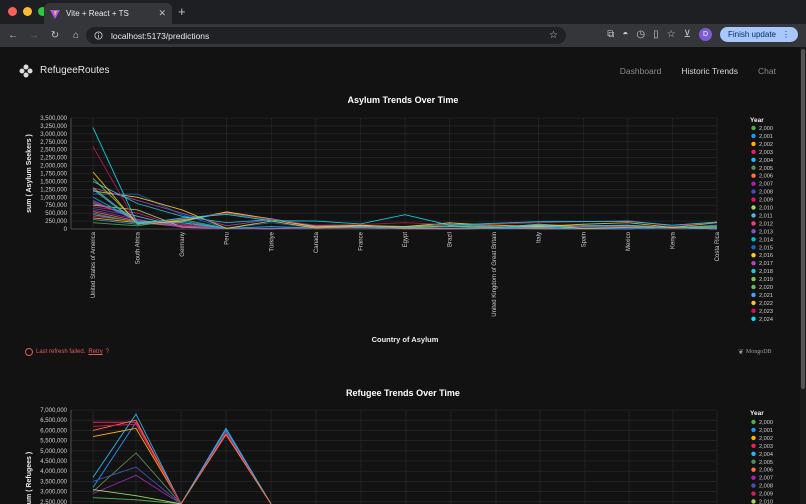  What do you see at coordinates (98, 35) in the screenshot?
I see `site-info-icon` at bounding box center [98, 35].